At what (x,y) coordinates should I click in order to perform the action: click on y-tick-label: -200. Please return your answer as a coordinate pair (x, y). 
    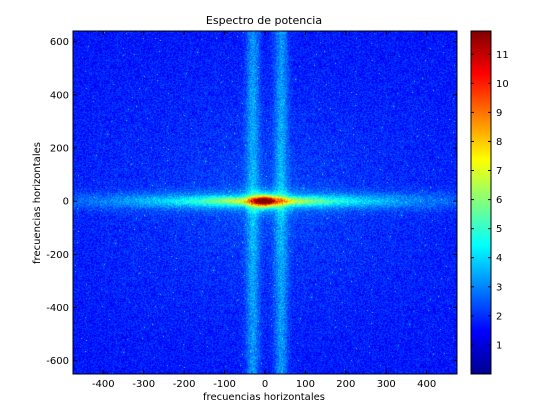
    Looking at the image, I should click on (57, 255).